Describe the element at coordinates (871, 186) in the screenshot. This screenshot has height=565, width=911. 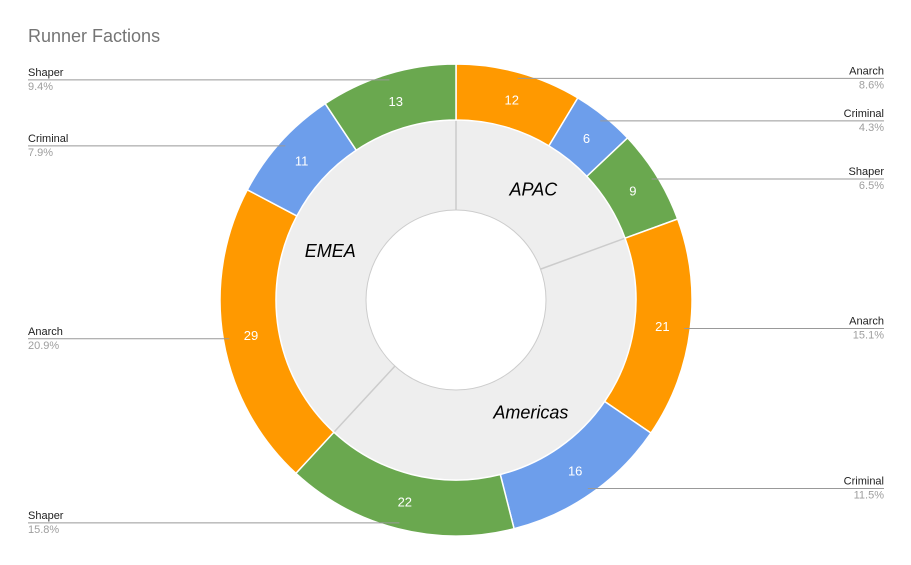
I see `outside-percent-label: 6.5%` at that location.